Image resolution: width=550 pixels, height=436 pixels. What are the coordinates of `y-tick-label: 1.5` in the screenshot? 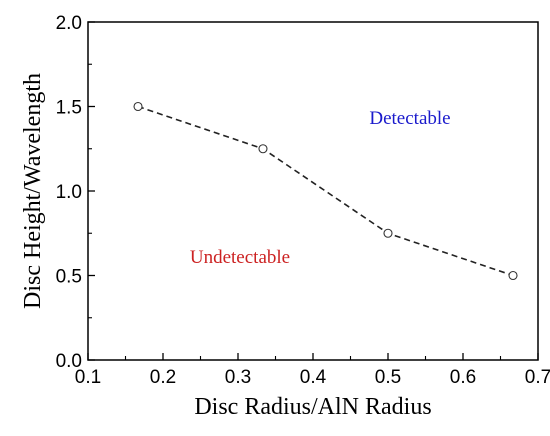 It's located at (69, 108).